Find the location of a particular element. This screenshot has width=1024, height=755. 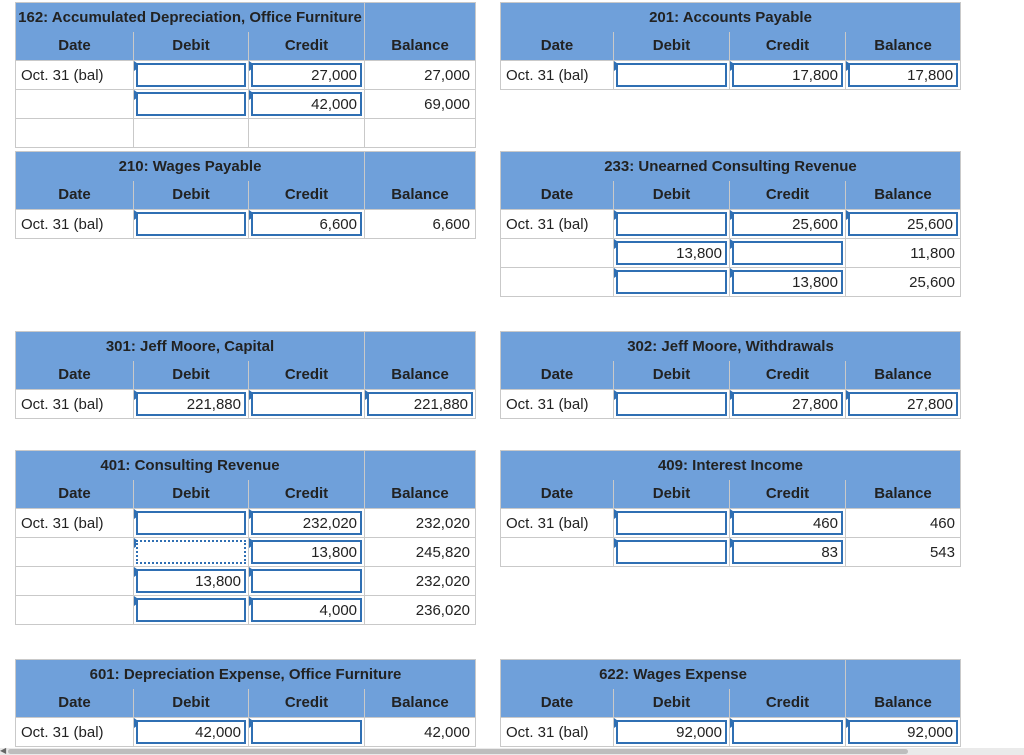

table-row: Oct. 31 (bal) 42,000 42,000 is located at coordinates (246, 732).